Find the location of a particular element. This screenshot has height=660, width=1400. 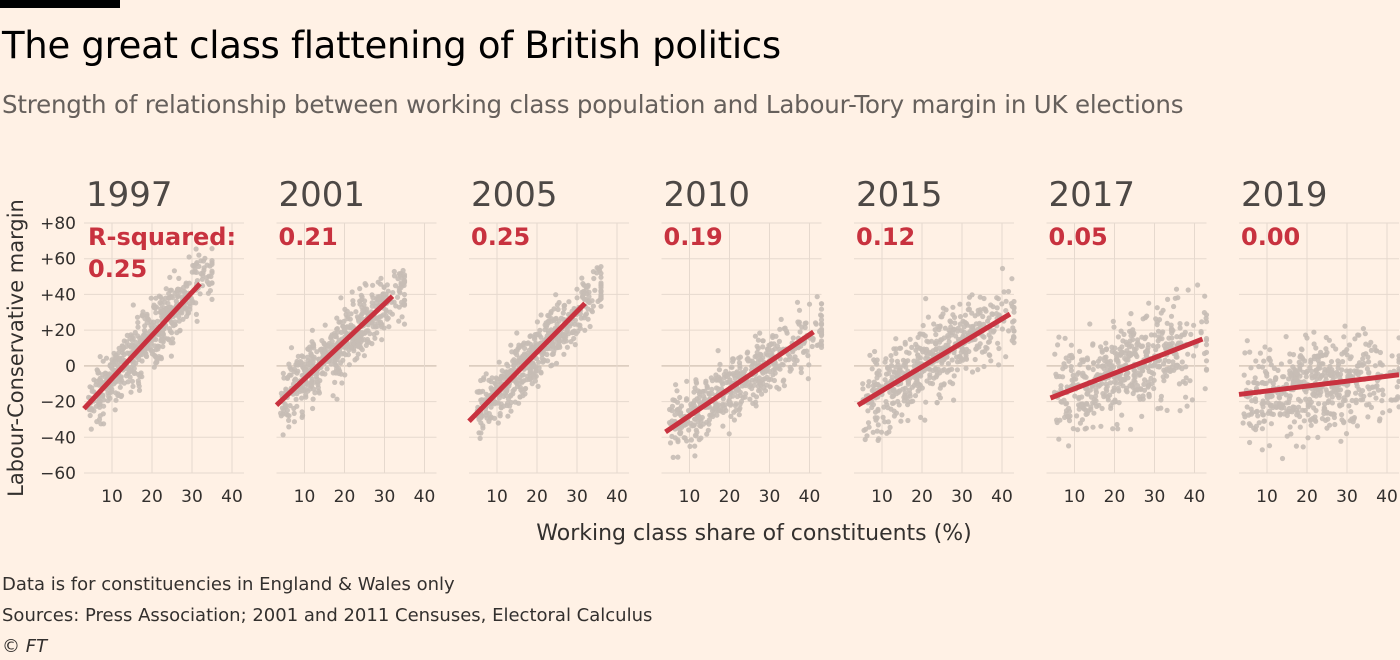

r-squared-value-2015: 0.12 is located at coordinates (885, 237).